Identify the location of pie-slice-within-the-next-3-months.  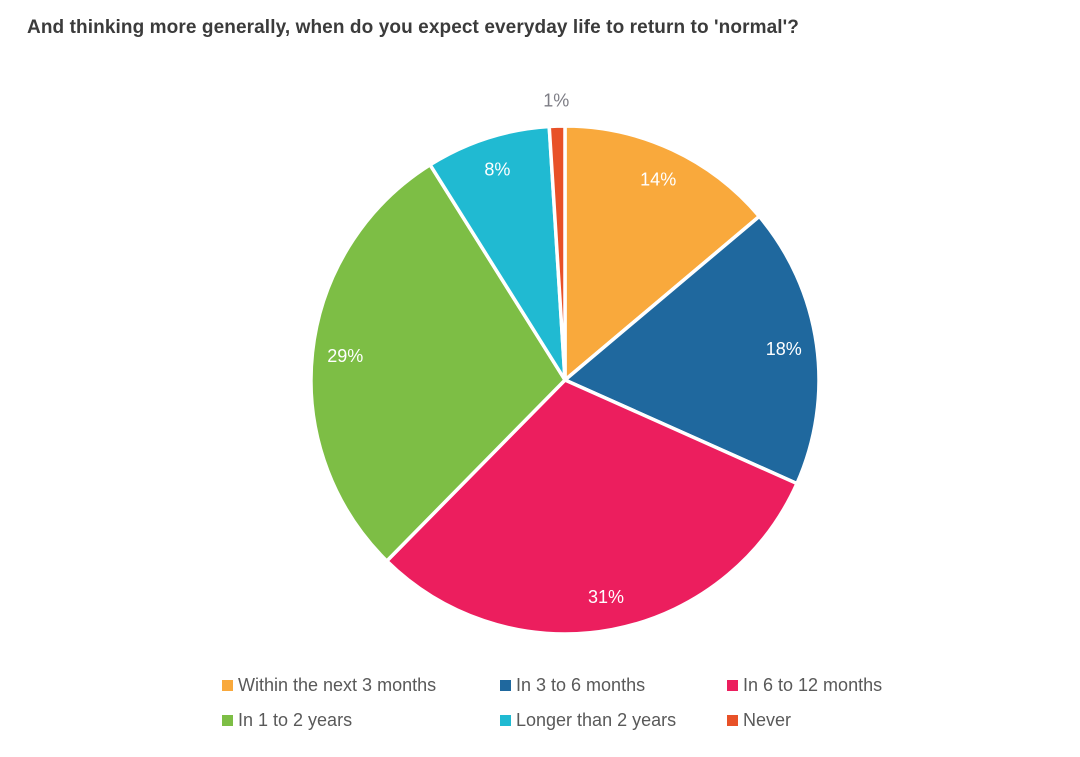
(662, 253).